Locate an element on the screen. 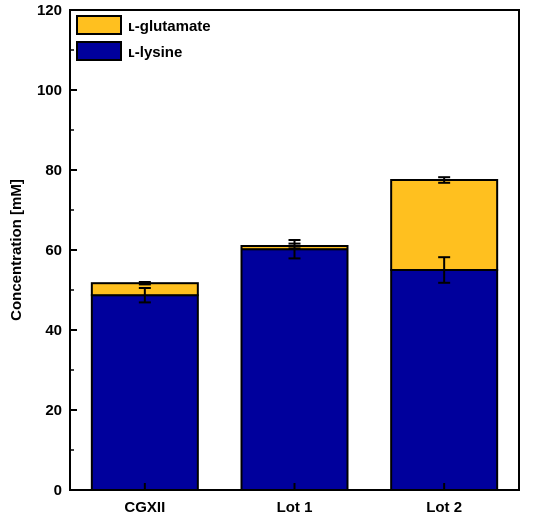 This screenshot has height=520, width=533. y-tick-label: 0 is located at coordinates (58, 490).